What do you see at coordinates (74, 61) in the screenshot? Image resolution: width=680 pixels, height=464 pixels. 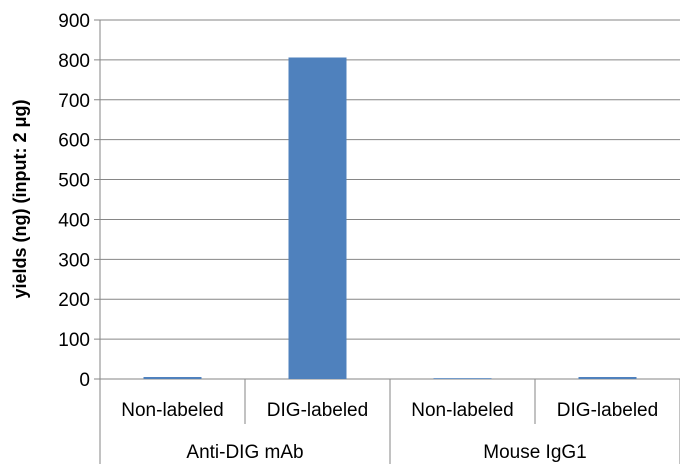 I see `y-tick-label: 800` at bounding box center [74, 61].